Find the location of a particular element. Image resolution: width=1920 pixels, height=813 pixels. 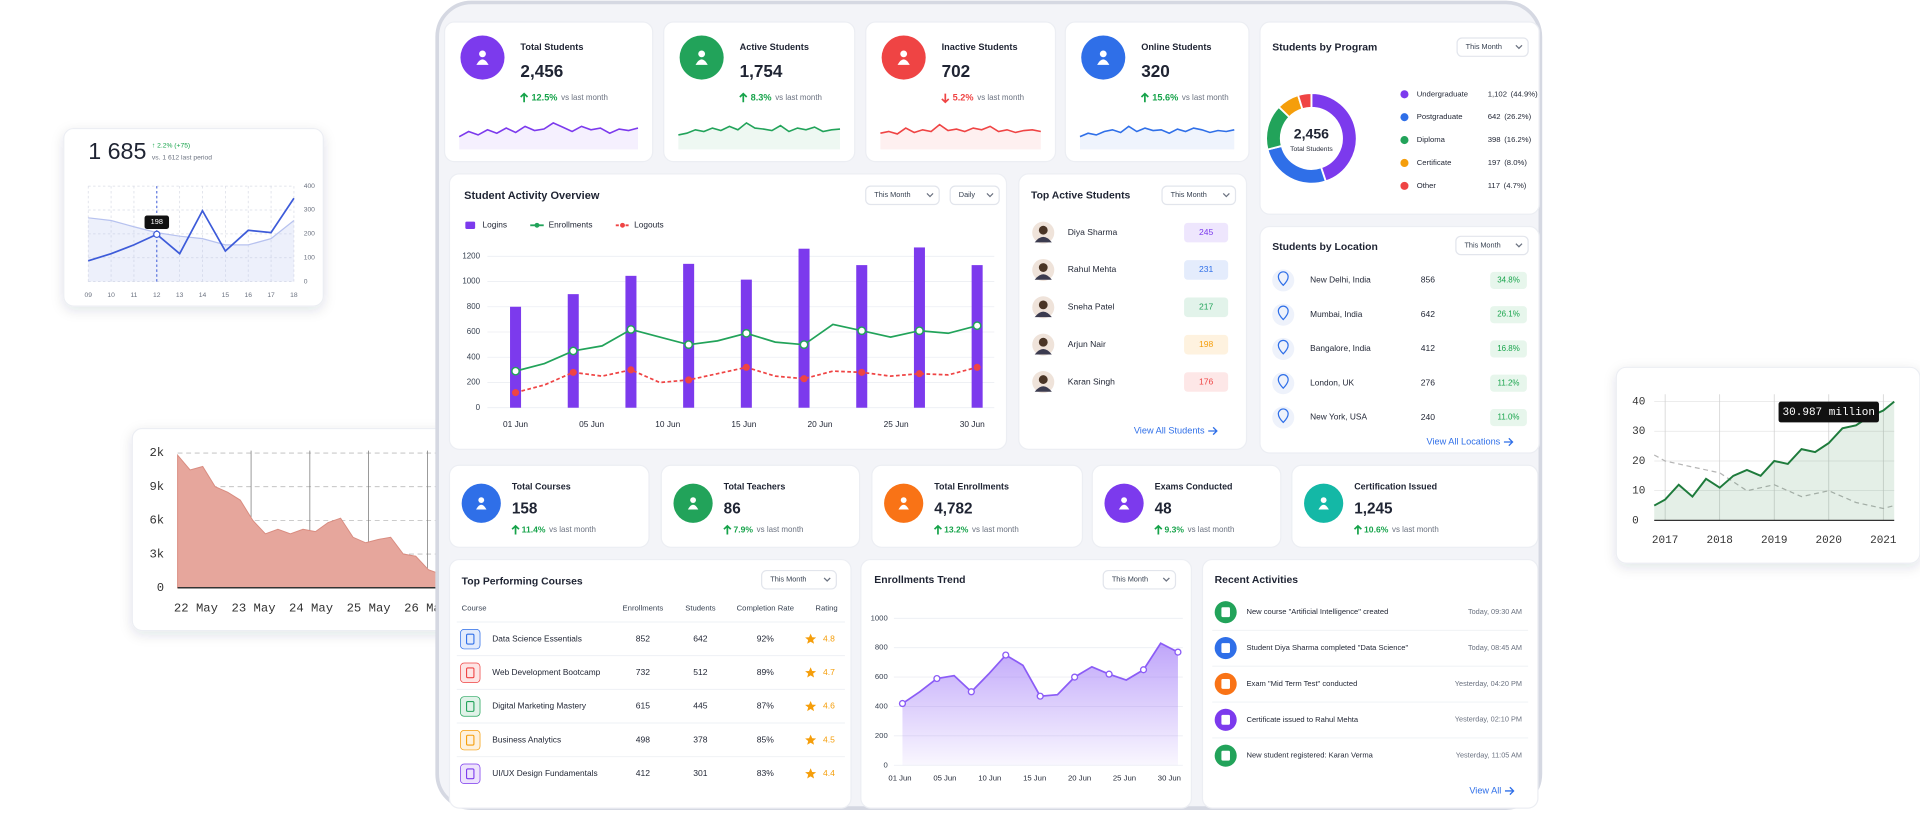

score-badge is located at coordinates (1206, 344).